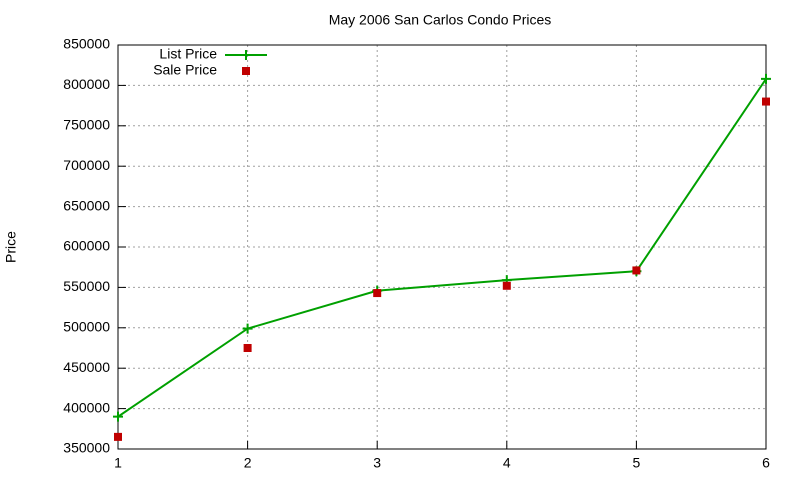 This screenshot has height=480, width=800. I want to click on x-tick-label: 1, so click(118, 463).